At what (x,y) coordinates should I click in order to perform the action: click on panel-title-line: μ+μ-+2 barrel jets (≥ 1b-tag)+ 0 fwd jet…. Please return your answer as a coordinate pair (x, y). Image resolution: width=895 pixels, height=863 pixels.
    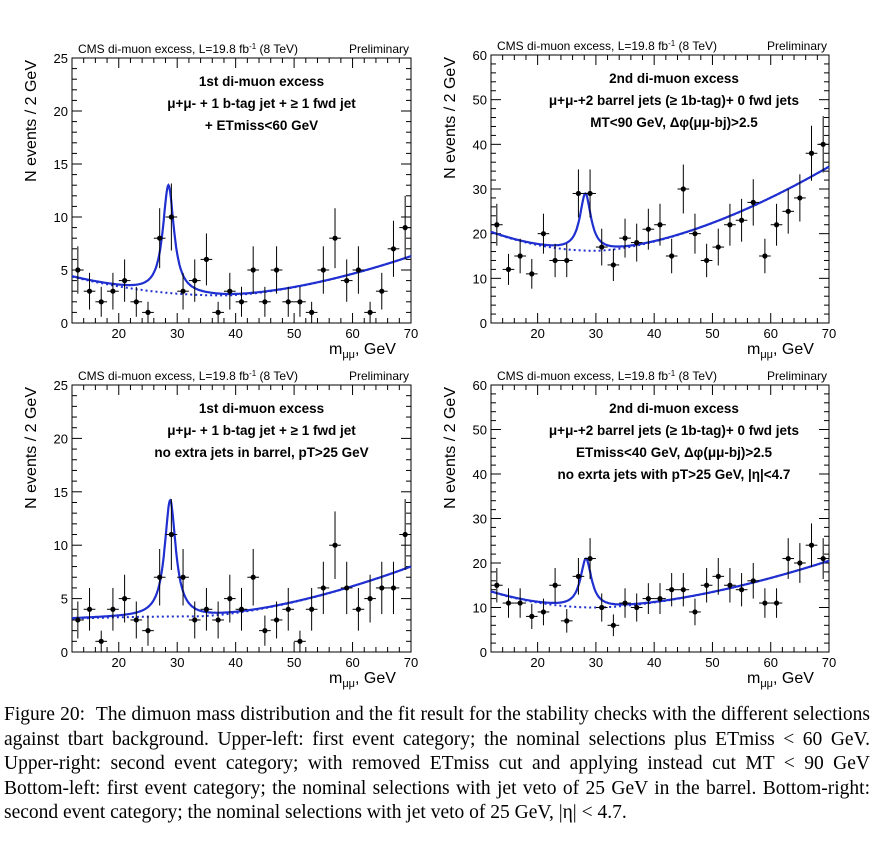
    Looking at the image, I should click on (674, 430).